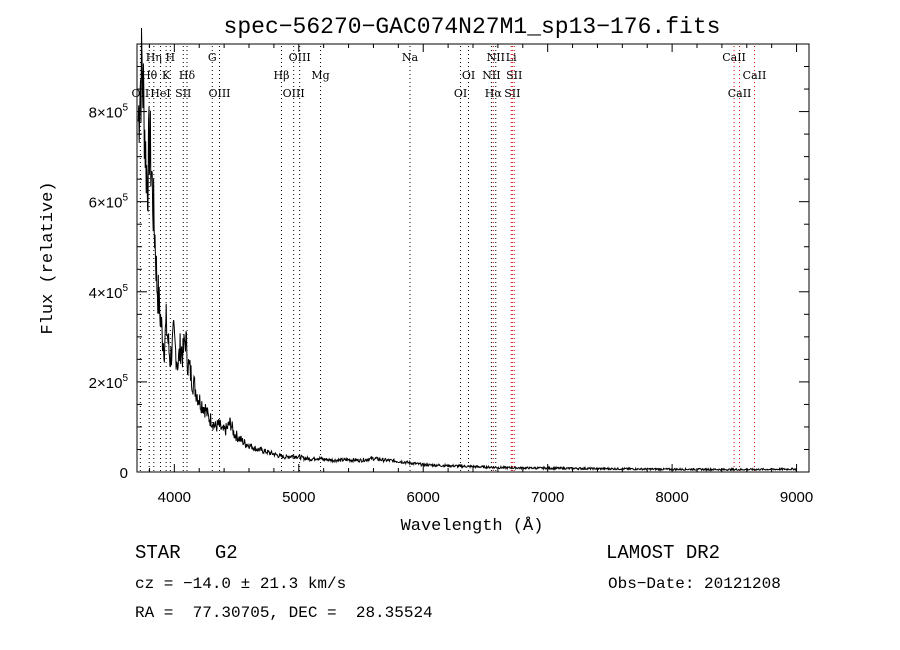 This screenshot has width=900, height=650. I want to click on x-axis-label: Wavelength (Å), so click(472, 526).